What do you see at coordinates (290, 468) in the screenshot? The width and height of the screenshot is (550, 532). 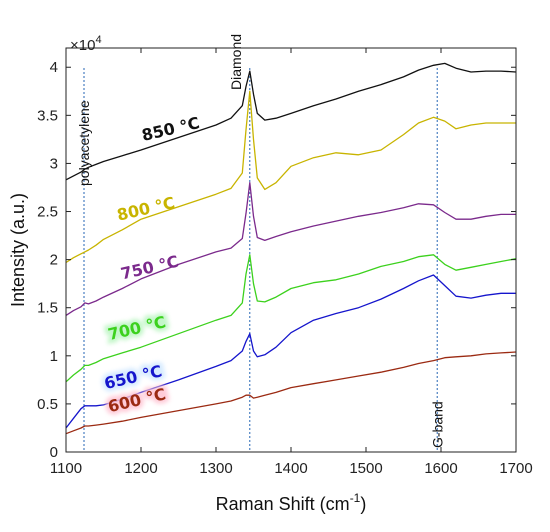 I see `x-tick-label: 1400` at bounding box center [290, 468].